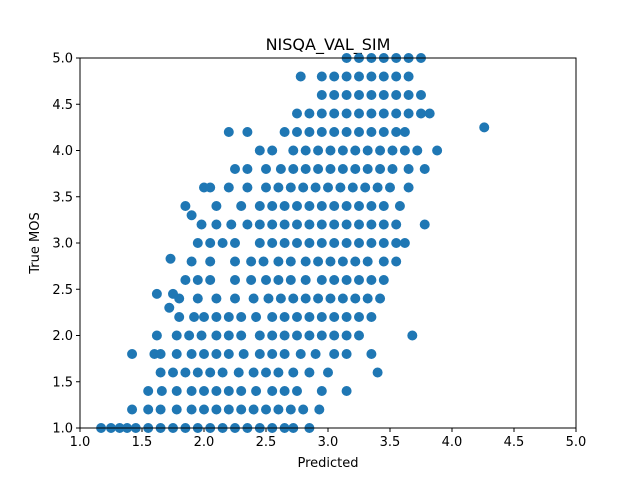 This screenshot has width=640, height=480. What do you see at coordinates (62, 290) in the screenshot?
I see `y-tick-label: 2.5` at bounding box center [62, 290].